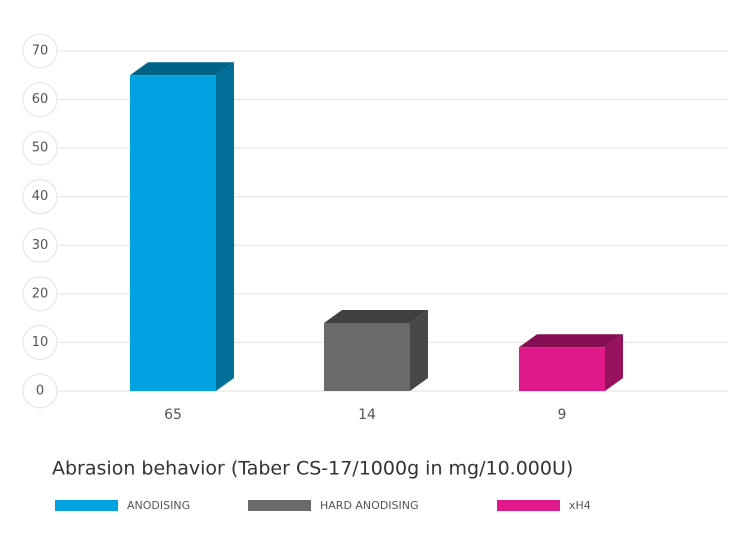 The height and width of the screenshot is (550, 750). I want to click on legend-label: ANODISING, so click(158, 505).